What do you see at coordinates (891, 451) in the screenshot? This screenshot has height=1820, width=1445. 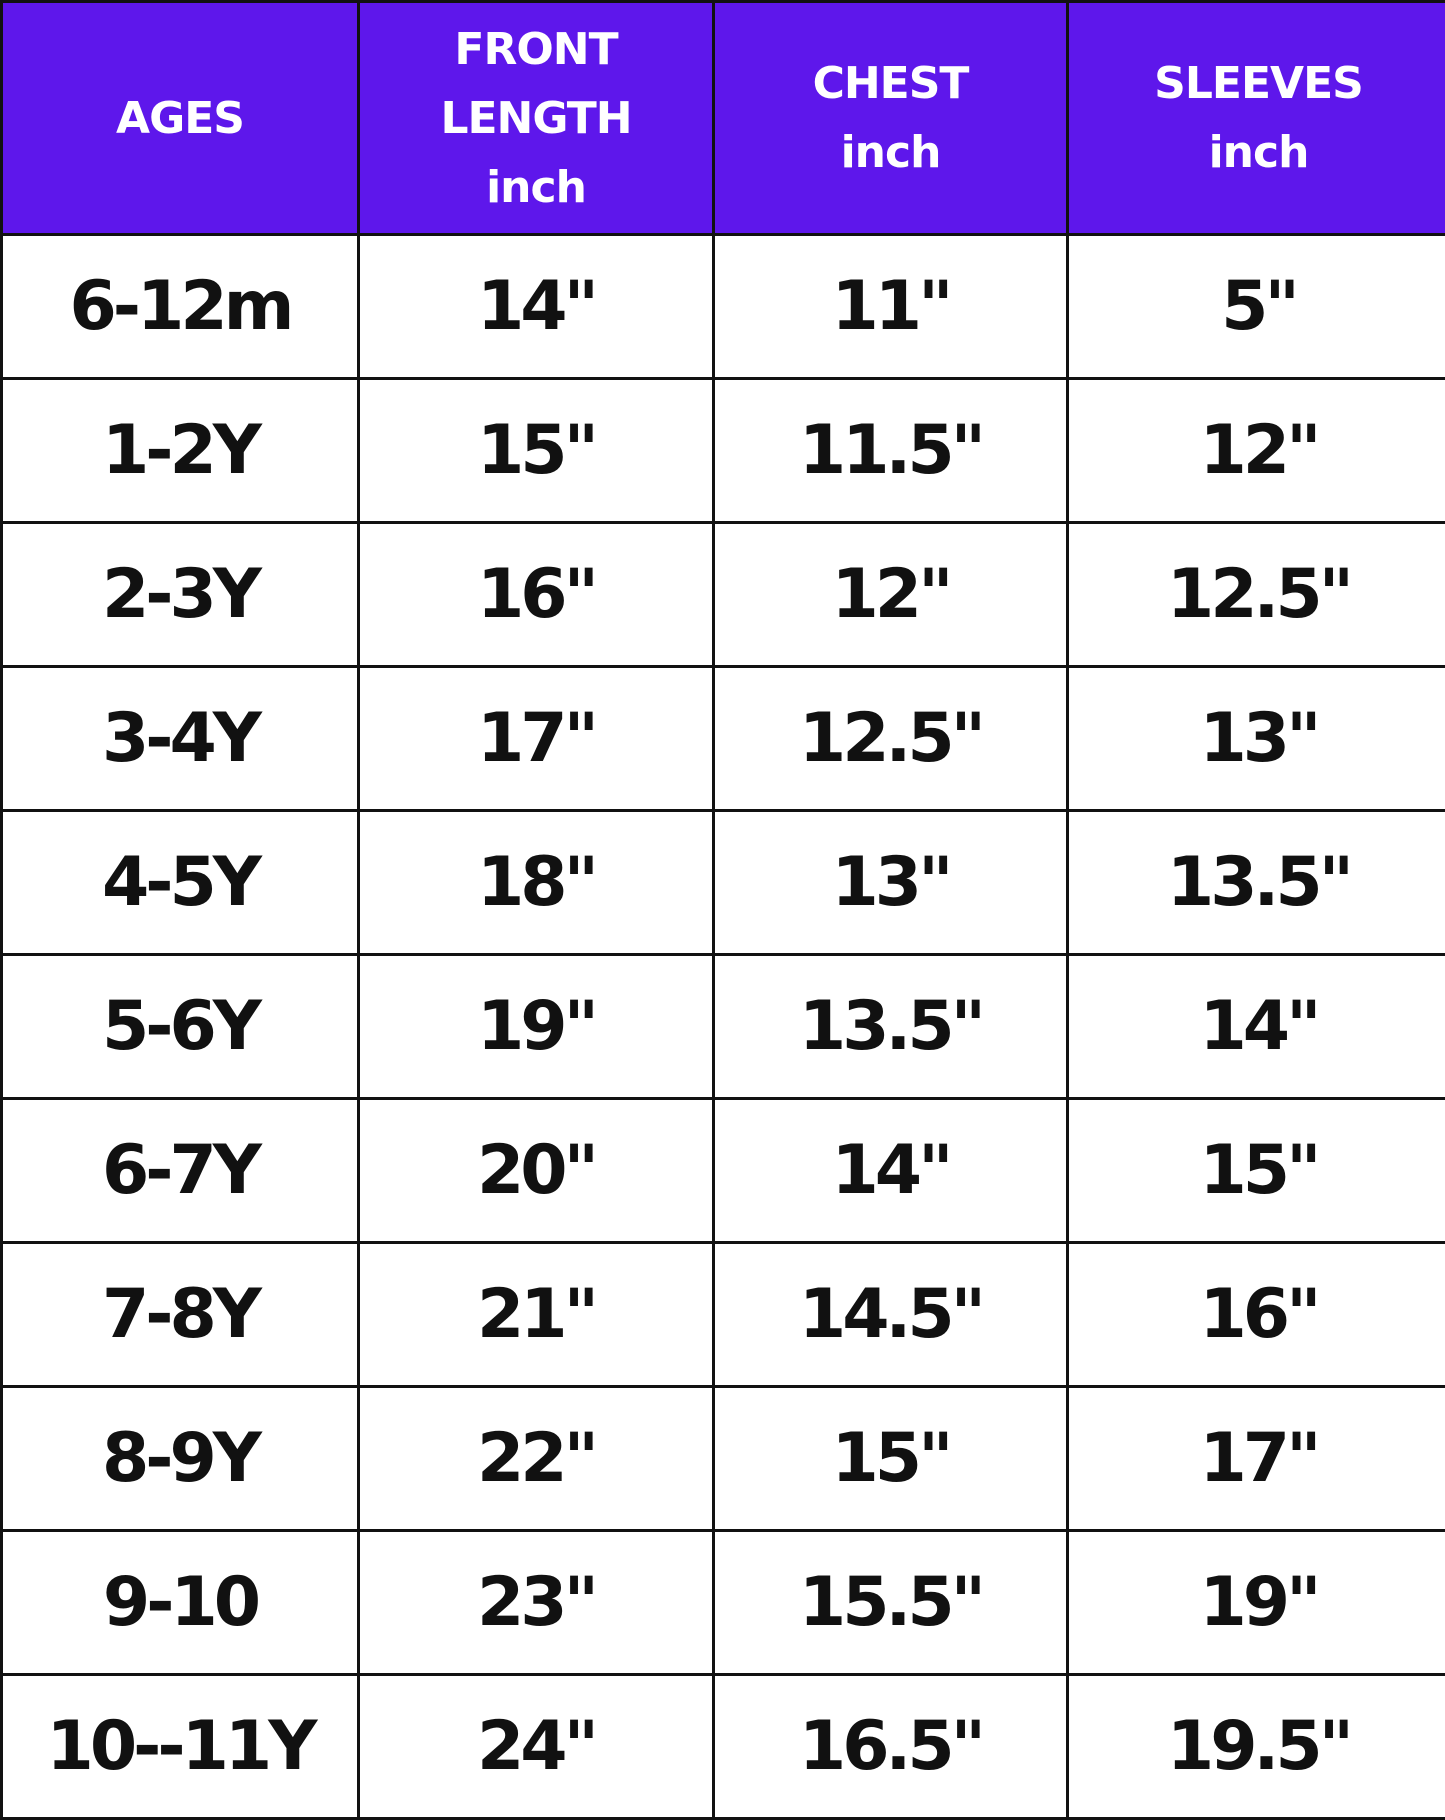 I see `chest-cell: 11.5"` at bounding box center [891, 451].